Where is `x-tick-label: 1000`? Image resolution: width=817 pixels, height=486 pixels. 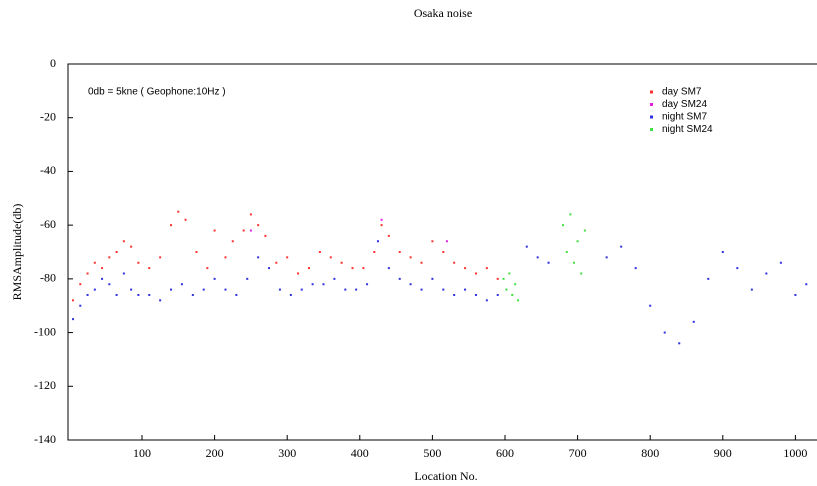
x-tick-label: 1000 is located at coordinates (795, 453).